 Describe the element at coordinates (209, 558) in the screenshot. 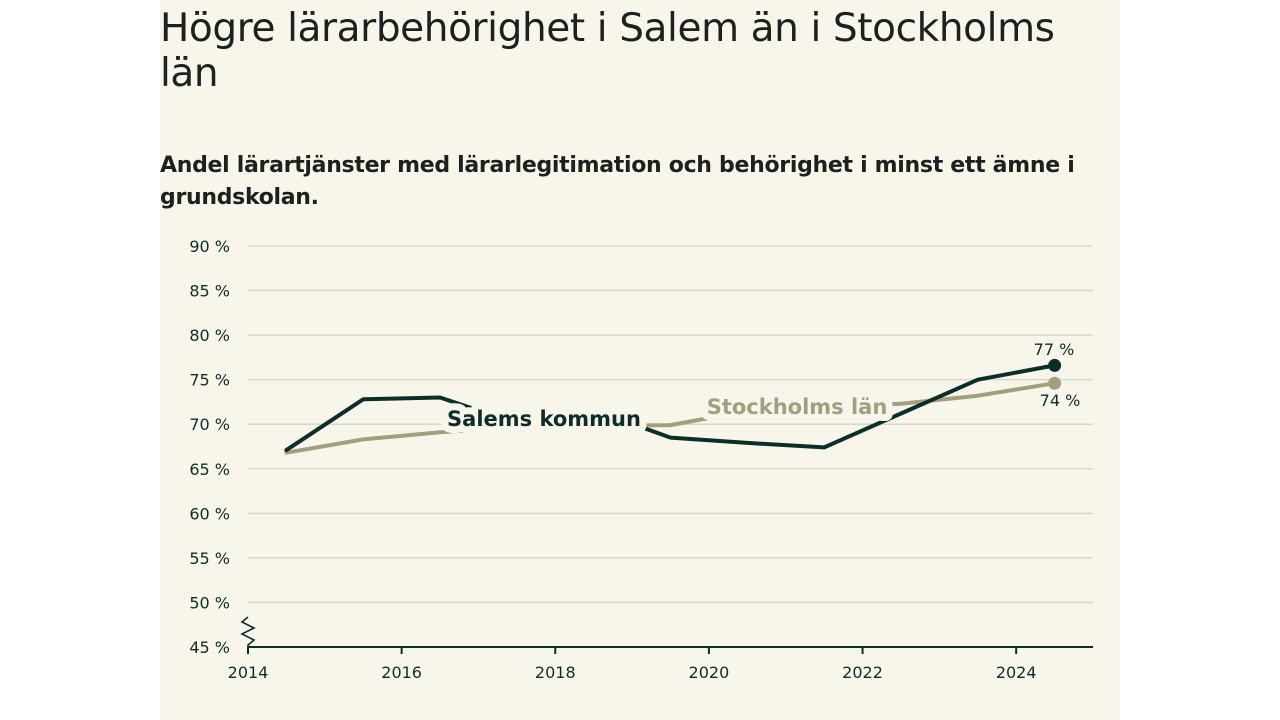

I see `y-tick-label: 55 %` at that location.